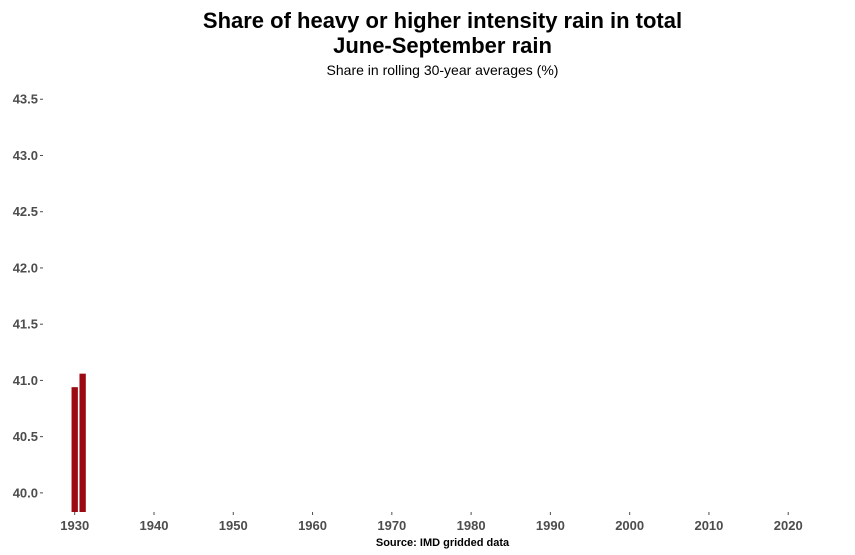 The image size is (855, 555). Describe the element at coordinates (391, 525) in the screenshot. I see `x-tick-label: 1970` at that location.